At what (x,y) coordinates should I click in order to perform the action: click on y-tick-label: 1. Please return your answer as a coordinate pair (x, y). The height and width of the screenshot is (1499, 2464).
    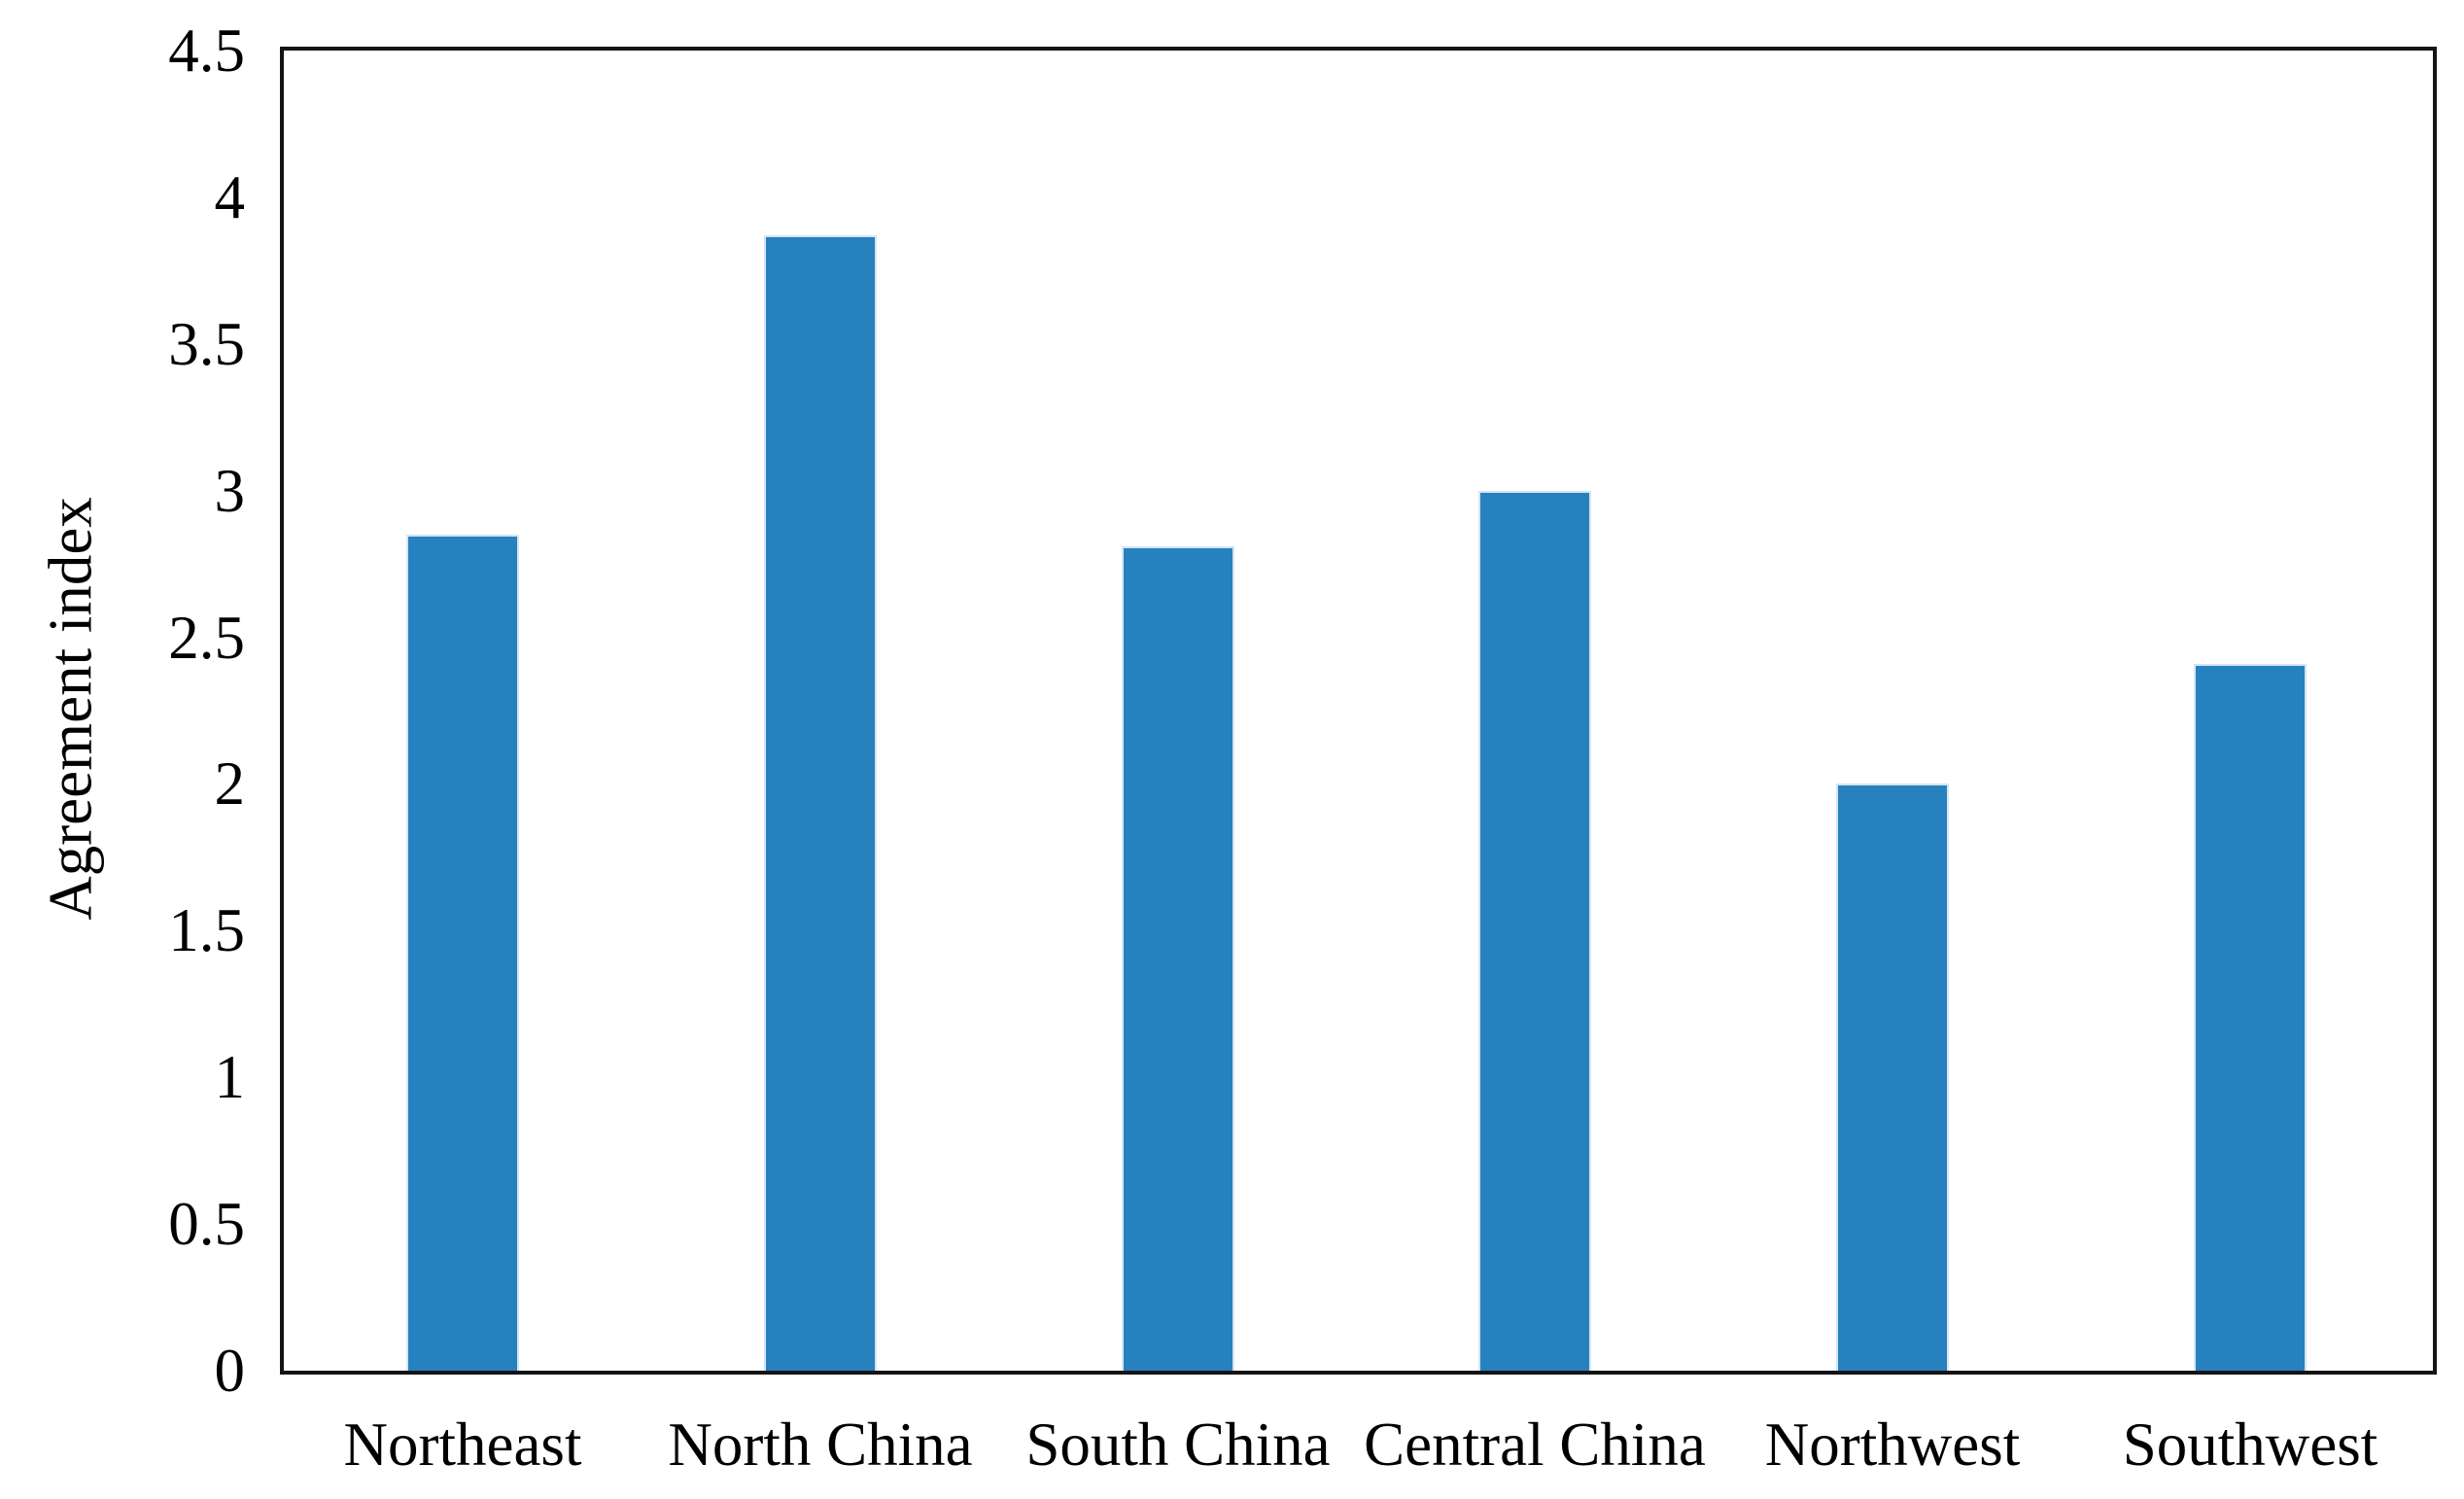
    Looking at the image, I should click on (230, 1077).